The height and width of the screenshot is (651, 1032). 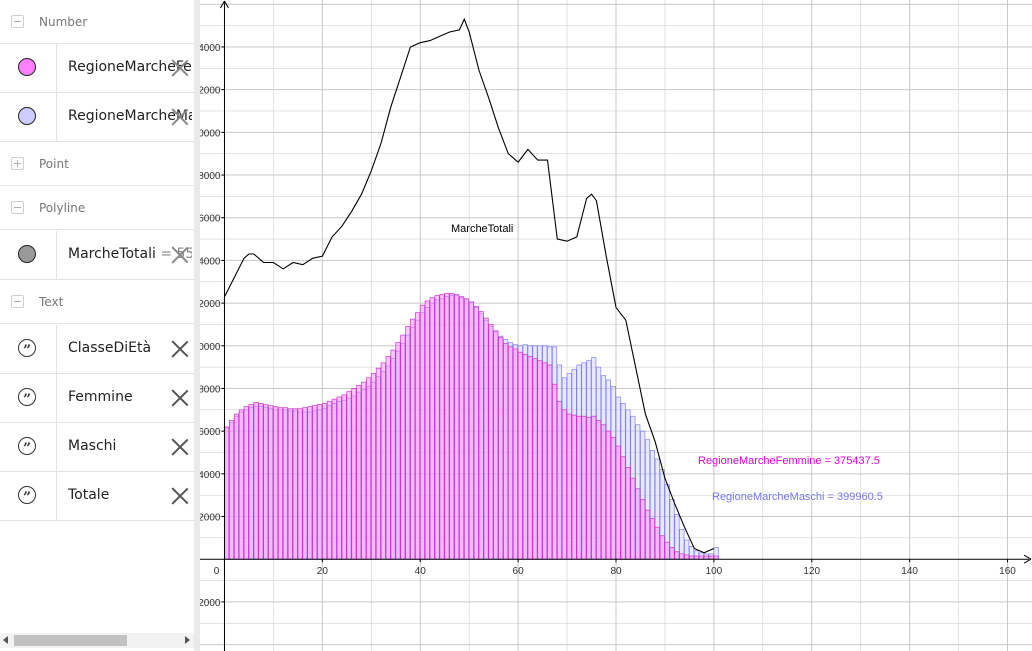 I want to click on item-name: Totale, so click(x=89, y=495).